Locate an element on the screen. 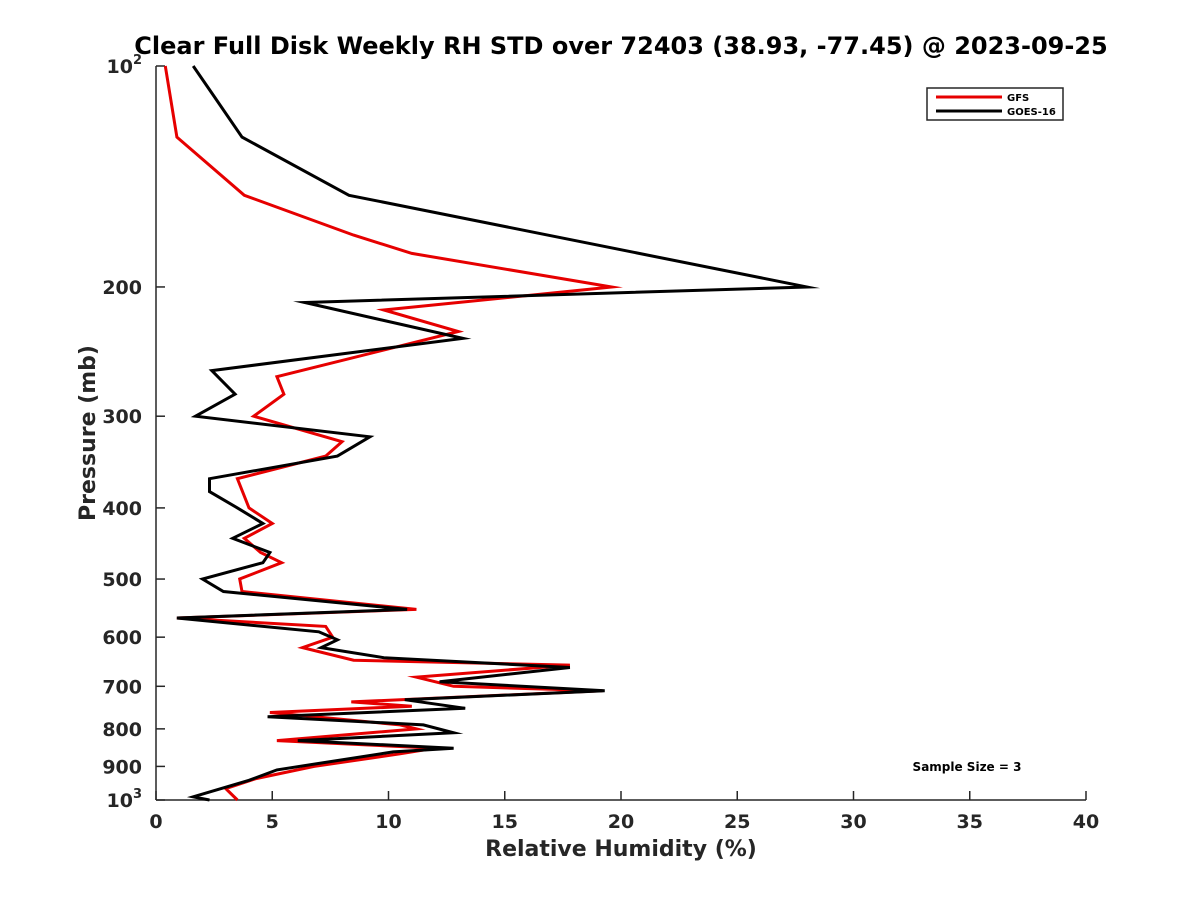 The width and height of the screenshot is (1200, 900). y-tick-label: 400 is located at coordinates (122, 509).